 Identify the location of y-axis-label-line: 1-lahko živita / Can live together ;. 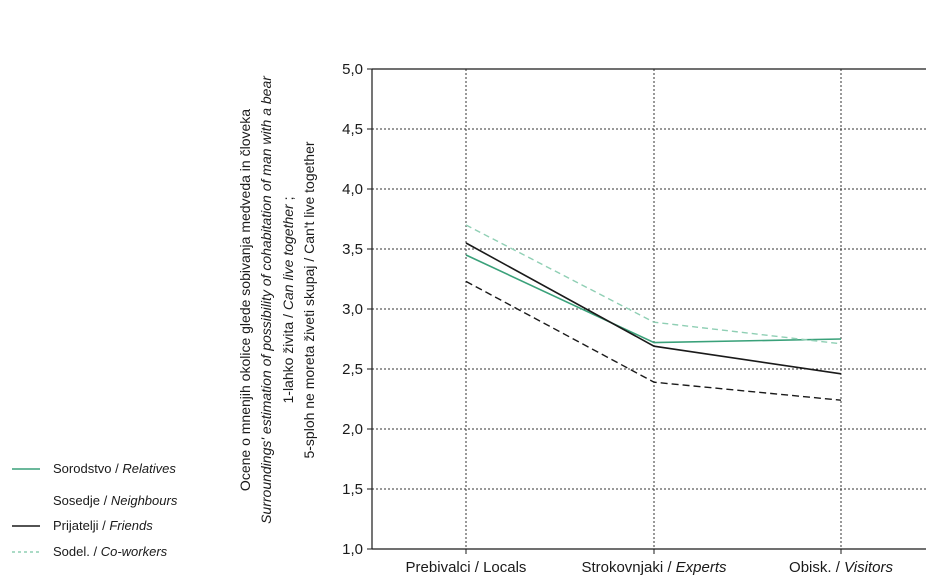
(288, 300).